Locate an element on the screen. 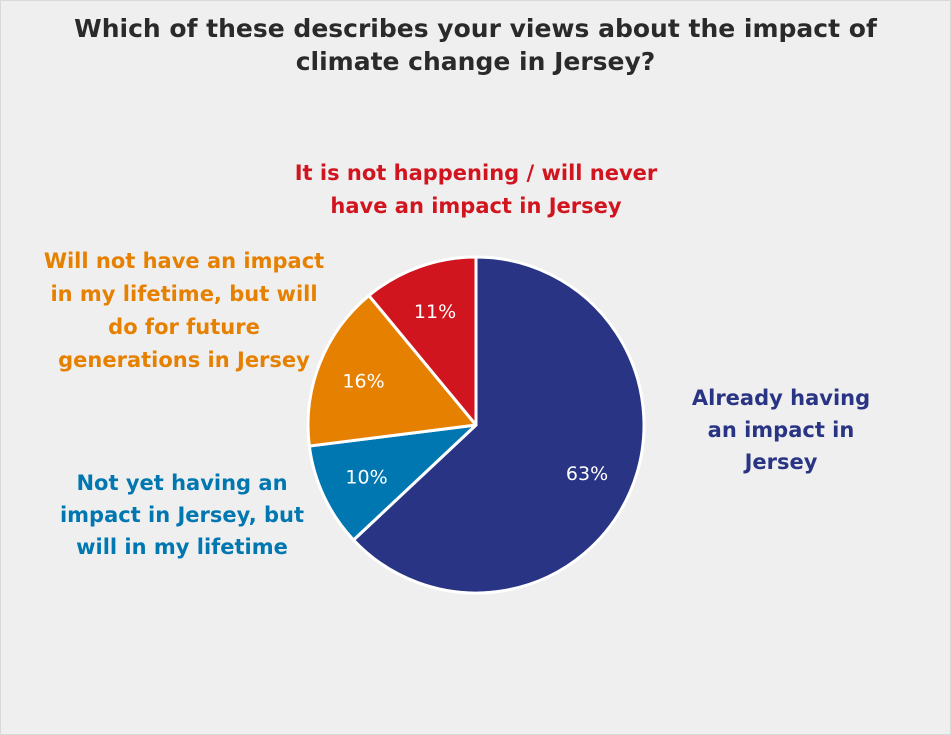 This screenshot has height=735, width=951. pie-value-labels: 63% 10% 16% 11% is located at coordinates (475, 394).